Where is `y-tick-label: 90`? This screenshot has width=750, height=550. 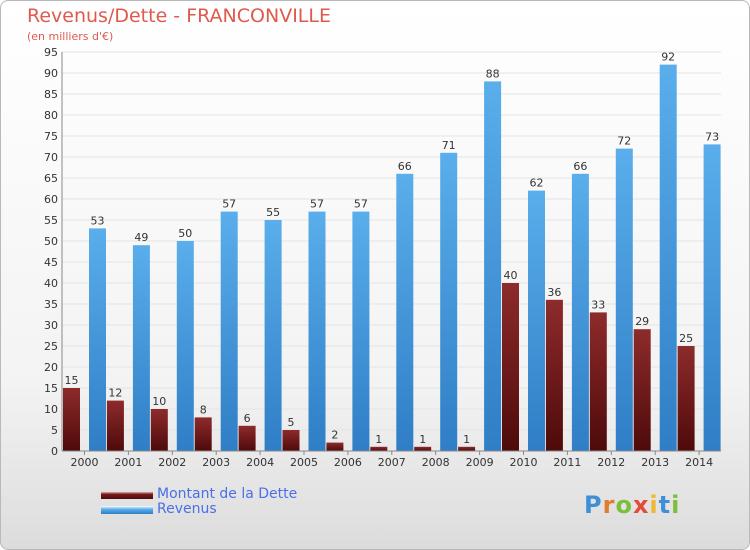
y-tick-label: 90 is located at coordinates (51, 73).